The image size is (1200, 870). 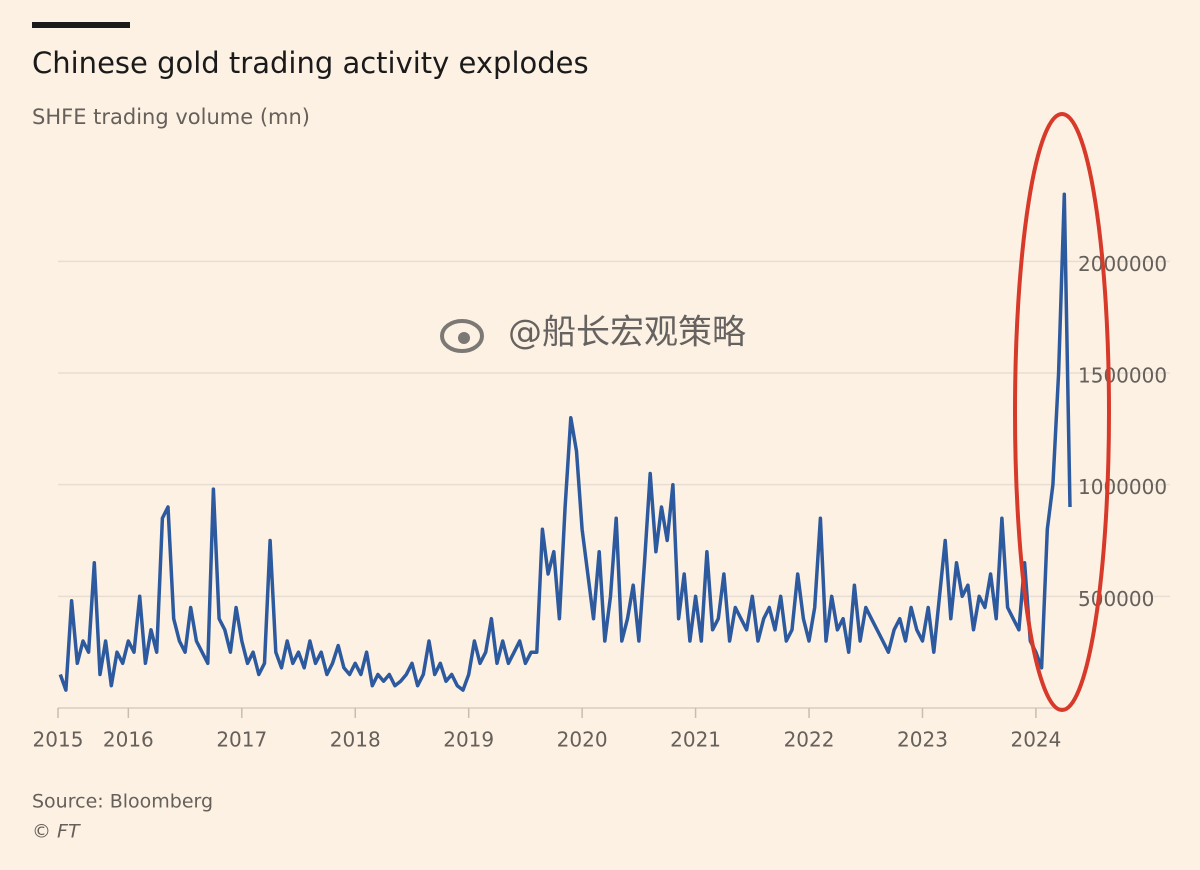 What do you see at coordinates (1122, 487) in the screenshot?
I see `y-tick-label: 1000000` at bounding box center [1122, 487].